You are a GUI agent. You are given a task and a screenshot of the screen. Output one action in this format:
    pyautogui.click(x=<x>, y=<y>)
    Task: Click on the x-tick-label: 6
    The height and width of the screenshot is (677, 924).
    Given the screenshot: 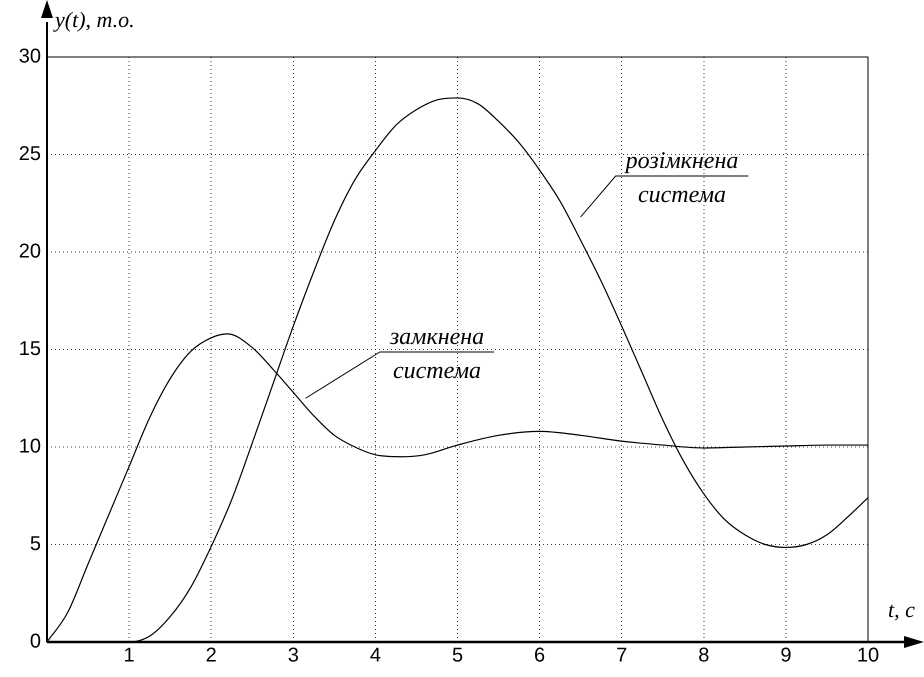 What is the action you would take?
    pyautogui.click(x=540, y=655)
    